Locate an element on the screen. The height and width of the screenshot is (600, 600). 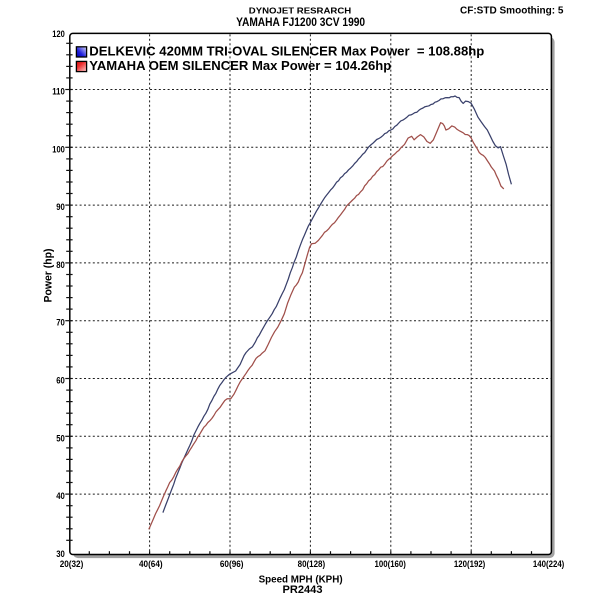
svg-text:YAMAHA OEM SILENCER Max Power: YAMAHA OEM SILENCER Max Power = 104.26hp is located at coordinates (240, 65).